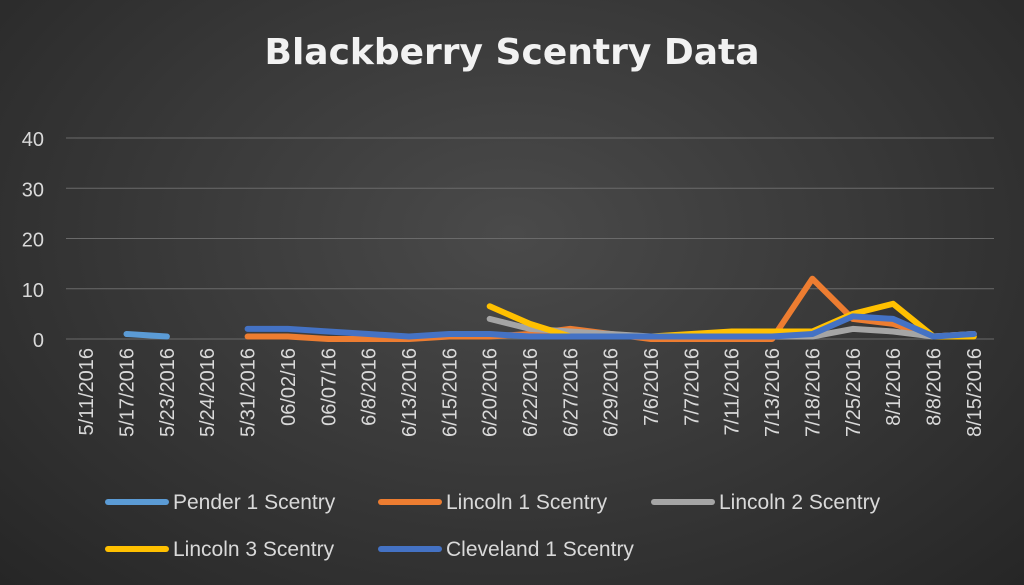  Describe the element at coordinates (610, 326) in the screenshot. I see `series-line-cleveland-1-scentry` at that location.